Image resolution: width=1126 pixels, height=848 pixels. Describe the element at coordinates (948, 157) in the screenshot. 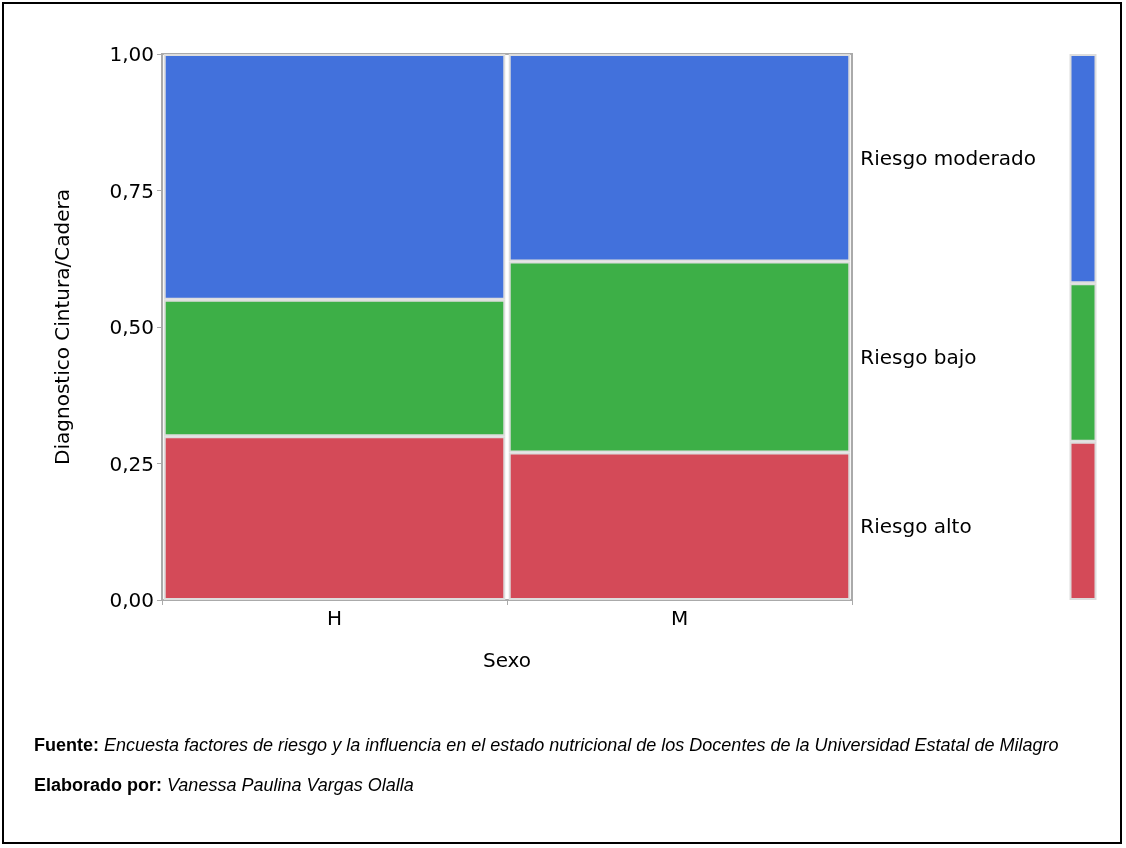

I see `series-label: Riesgo moderado` at that location.